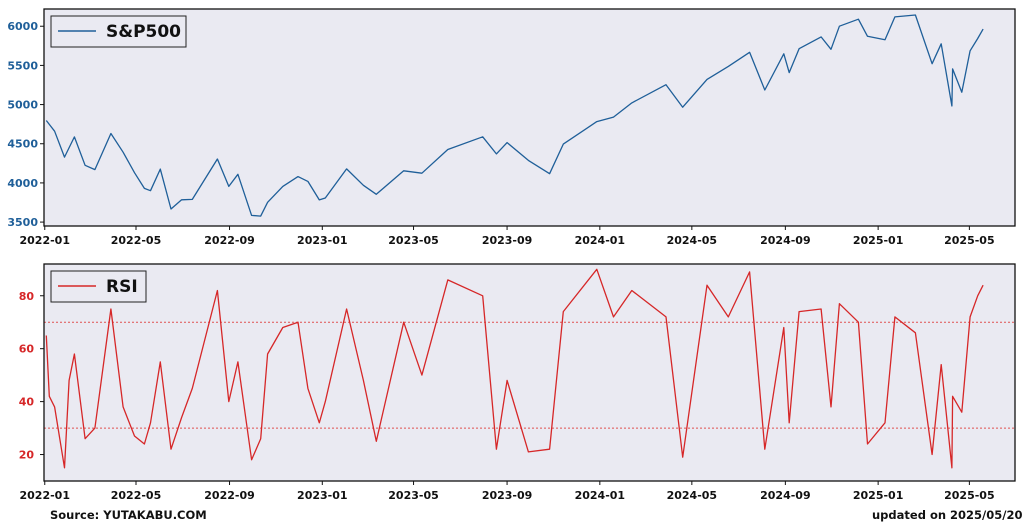 Image resolution: width=1024 pixels, height=530 pixels. What do you see at coordinates (322, 240) in the screenshot?
I see `sp500-x-tick-label: 2023-01` at bounding box center [322, 240].